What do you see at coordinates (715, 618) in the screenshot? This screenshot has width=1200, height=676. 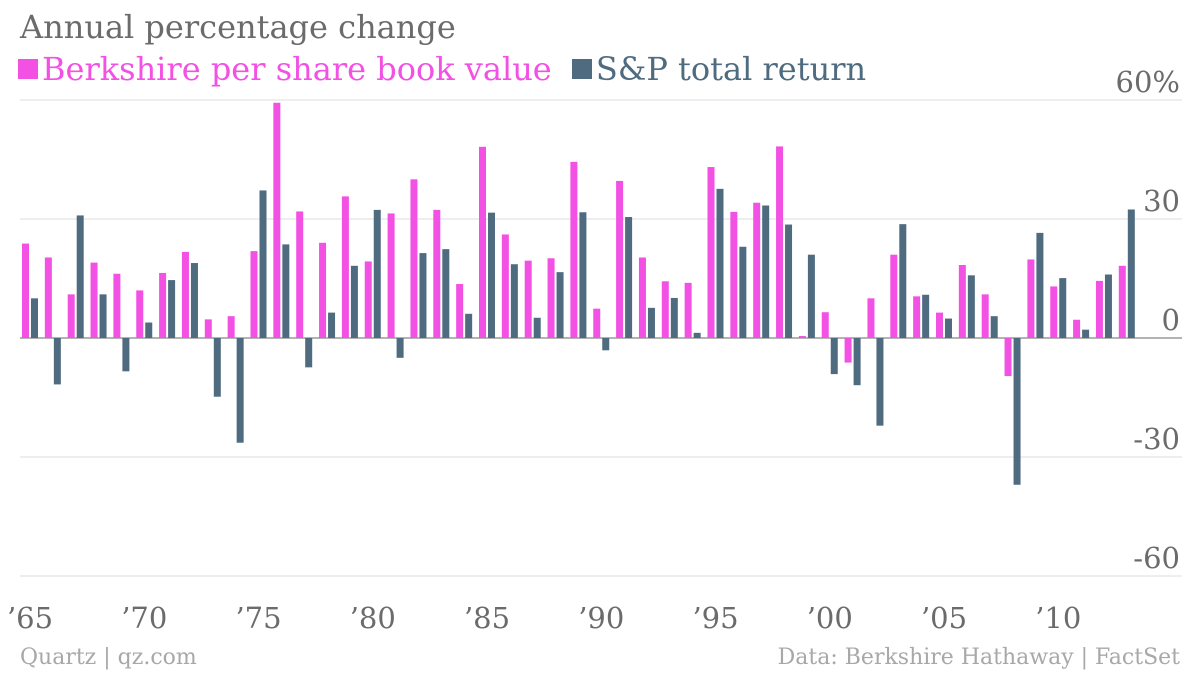 I see `x-tick-label: ’95` at bounding box center [715, 618].